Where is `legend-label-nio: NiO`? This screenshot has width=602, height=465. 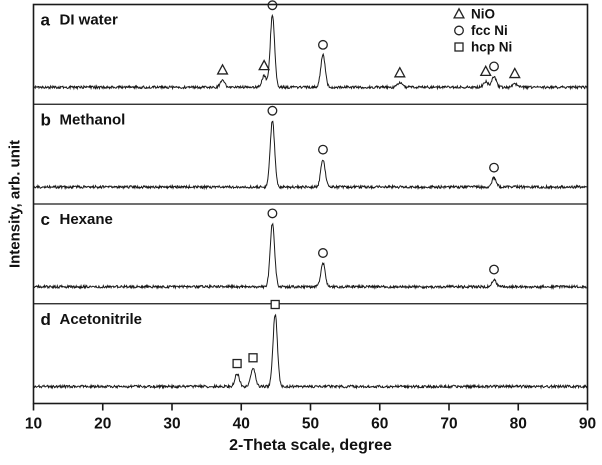
legend-label-nio: NiO is located at coordinates (483, 14).